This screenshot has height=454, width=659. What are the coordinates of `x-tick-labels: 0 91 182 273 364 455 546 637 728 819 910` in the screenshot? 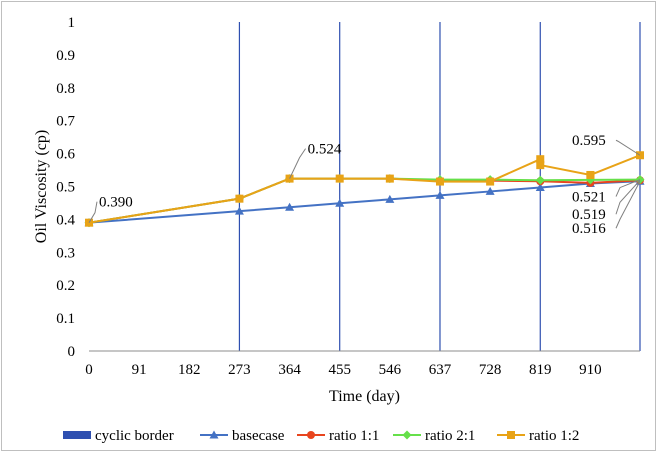 It's located at (343, 370).